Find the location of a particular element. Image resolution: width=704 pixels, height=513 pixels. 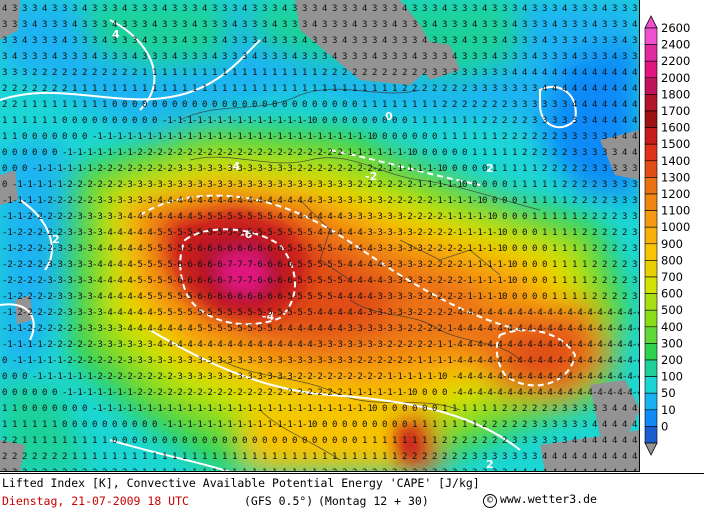

lifted-index-value: -5 is located at coordinates (157, 233).